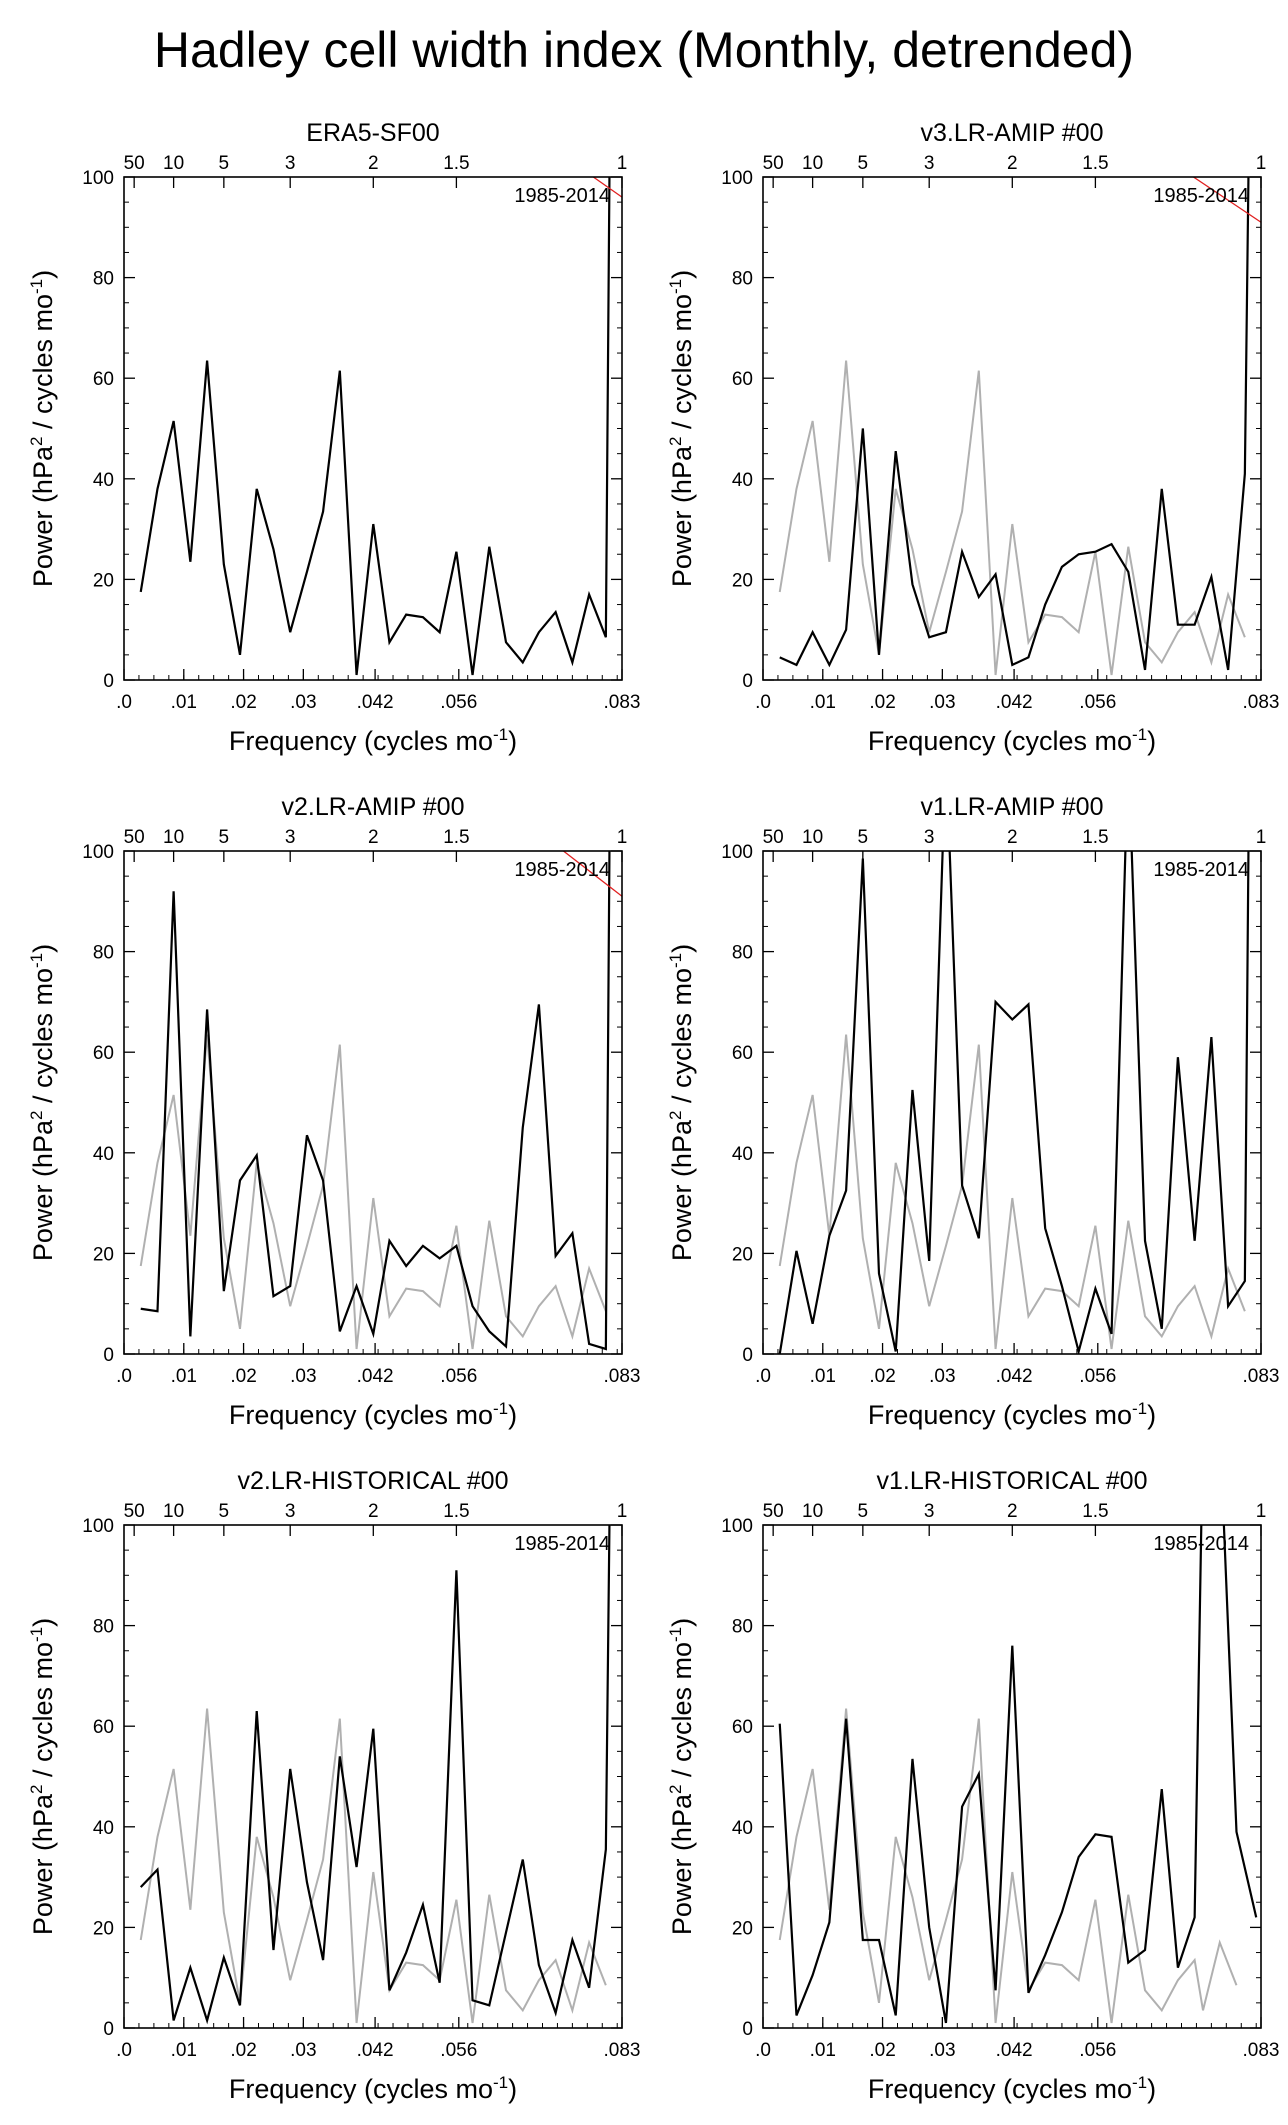 The image size is (1288, 2125). I want to click on panel-title: v2.LR-HISTORICAL #00, so click(373, 1481).